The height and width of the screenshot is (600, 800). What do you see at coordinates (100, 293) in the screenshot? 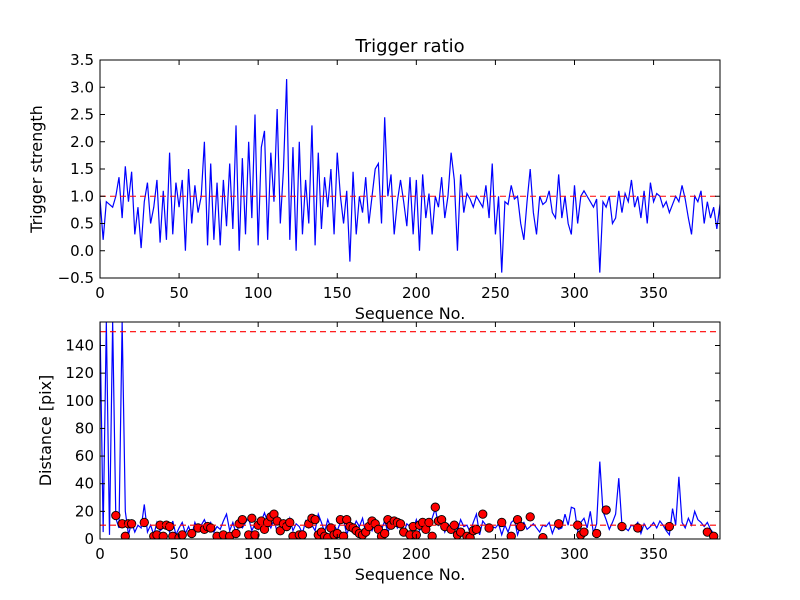
I see `top-x-tick-label: 0` at bounding box center [100, 293].